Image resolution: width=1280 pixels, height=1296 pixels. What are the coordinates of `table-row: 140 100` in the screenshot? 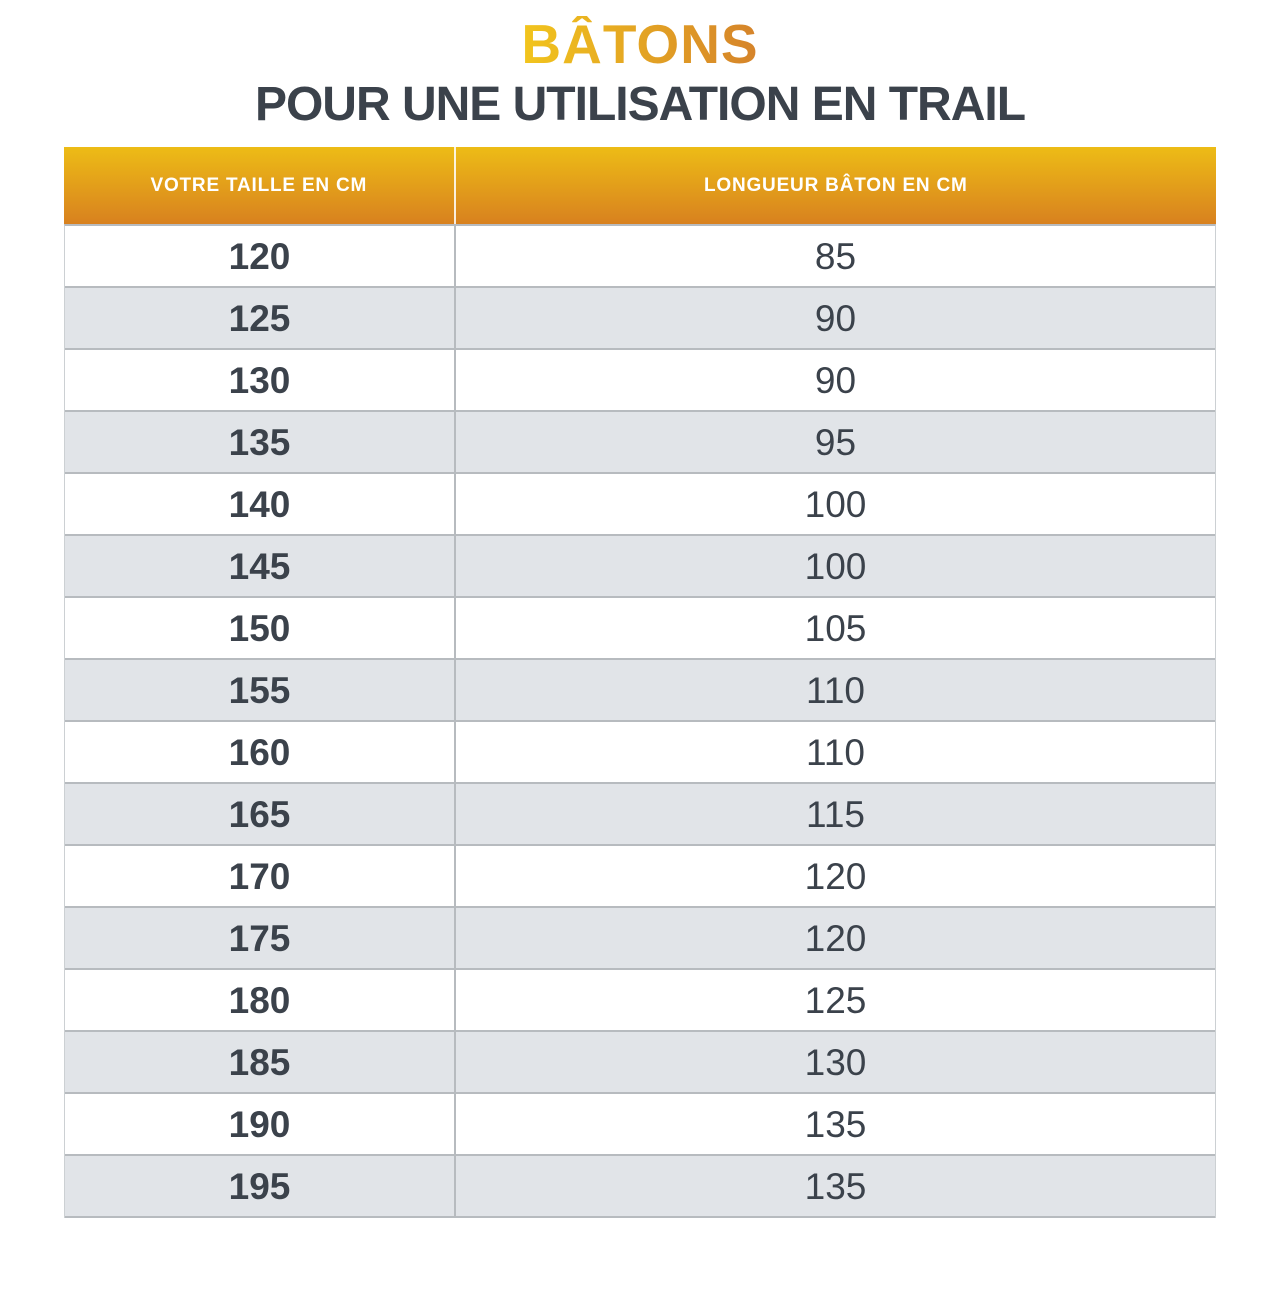 It's located at (640, 505).